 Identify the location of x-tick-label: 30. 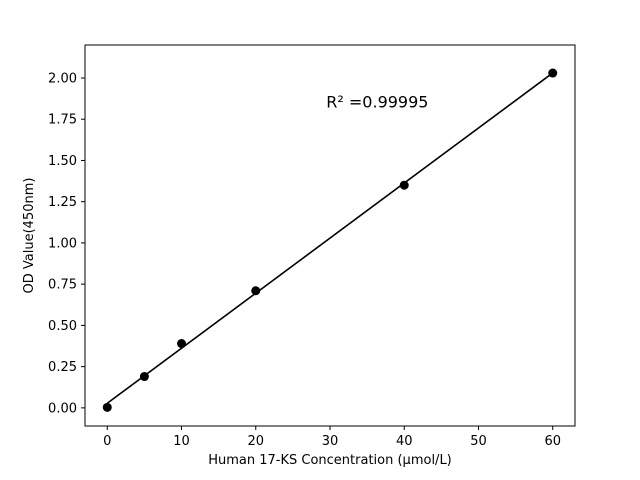
(330, 441).